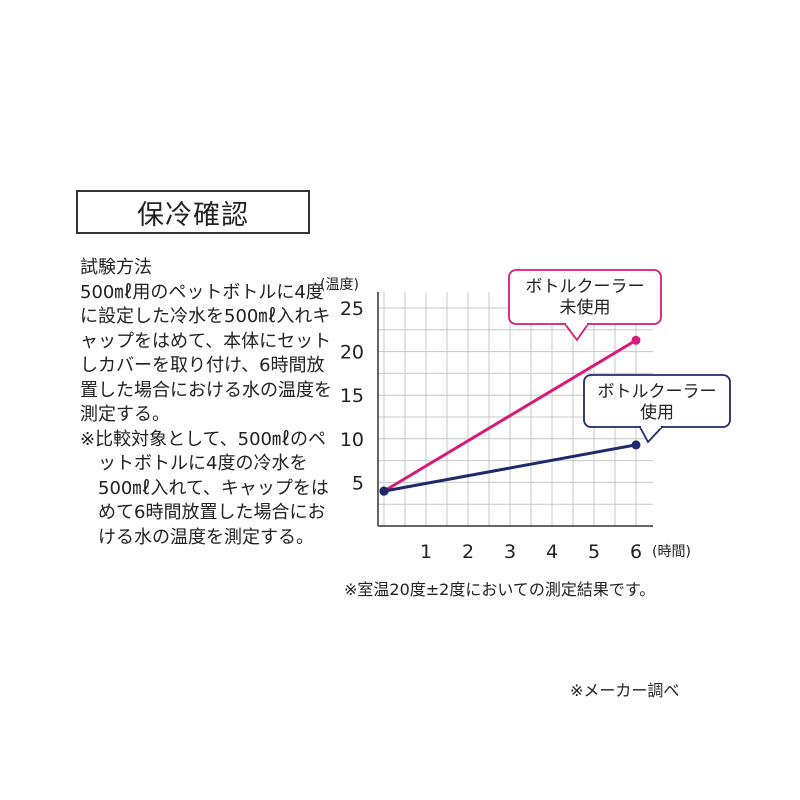  Describe the element at coordinates (468, 552) in the screenshot. I see `x-tick-label: 2` at that location.